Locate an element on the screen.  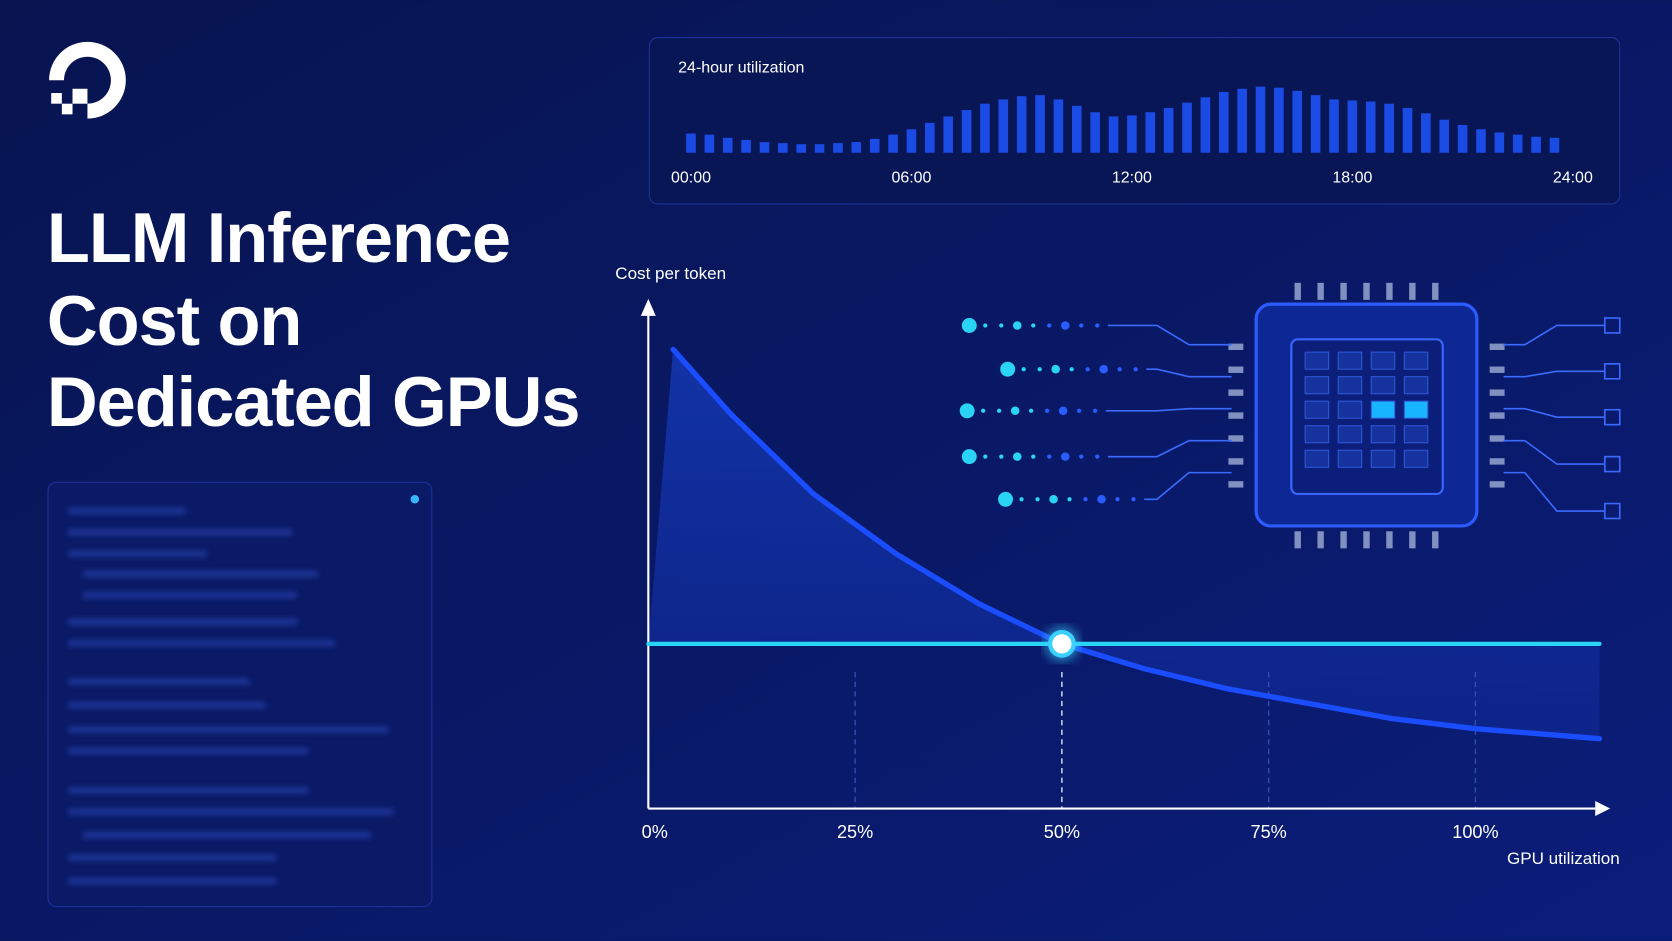
blurred-code is located at coordinates (231, 696).